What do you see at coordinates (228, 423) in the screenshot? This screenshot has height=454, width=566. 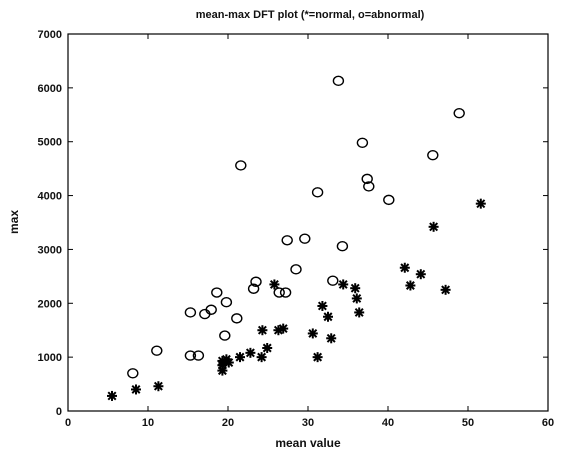 I see `x-tick-label: 20` at bounding box center [228, 423].